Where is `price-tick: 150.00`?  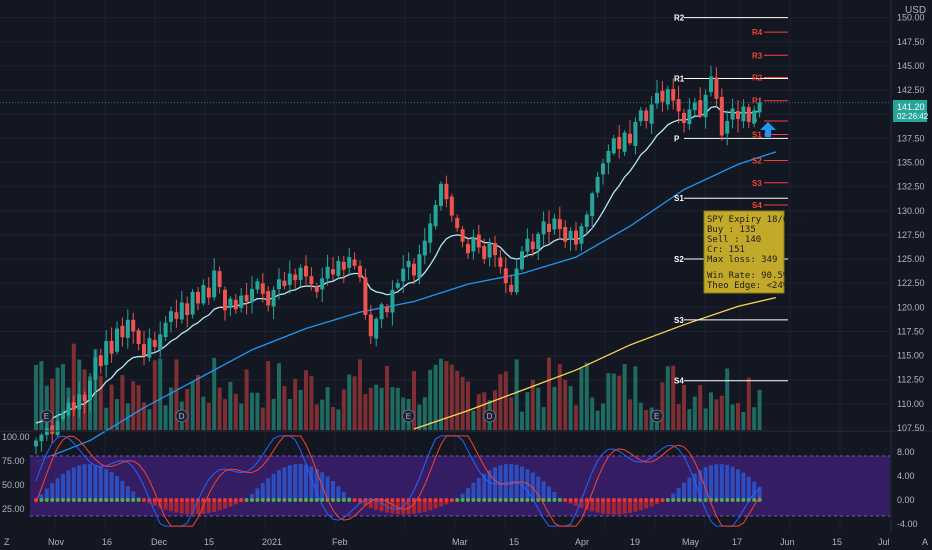 price-tick: 150.00 is located at coordinates (911, 18).